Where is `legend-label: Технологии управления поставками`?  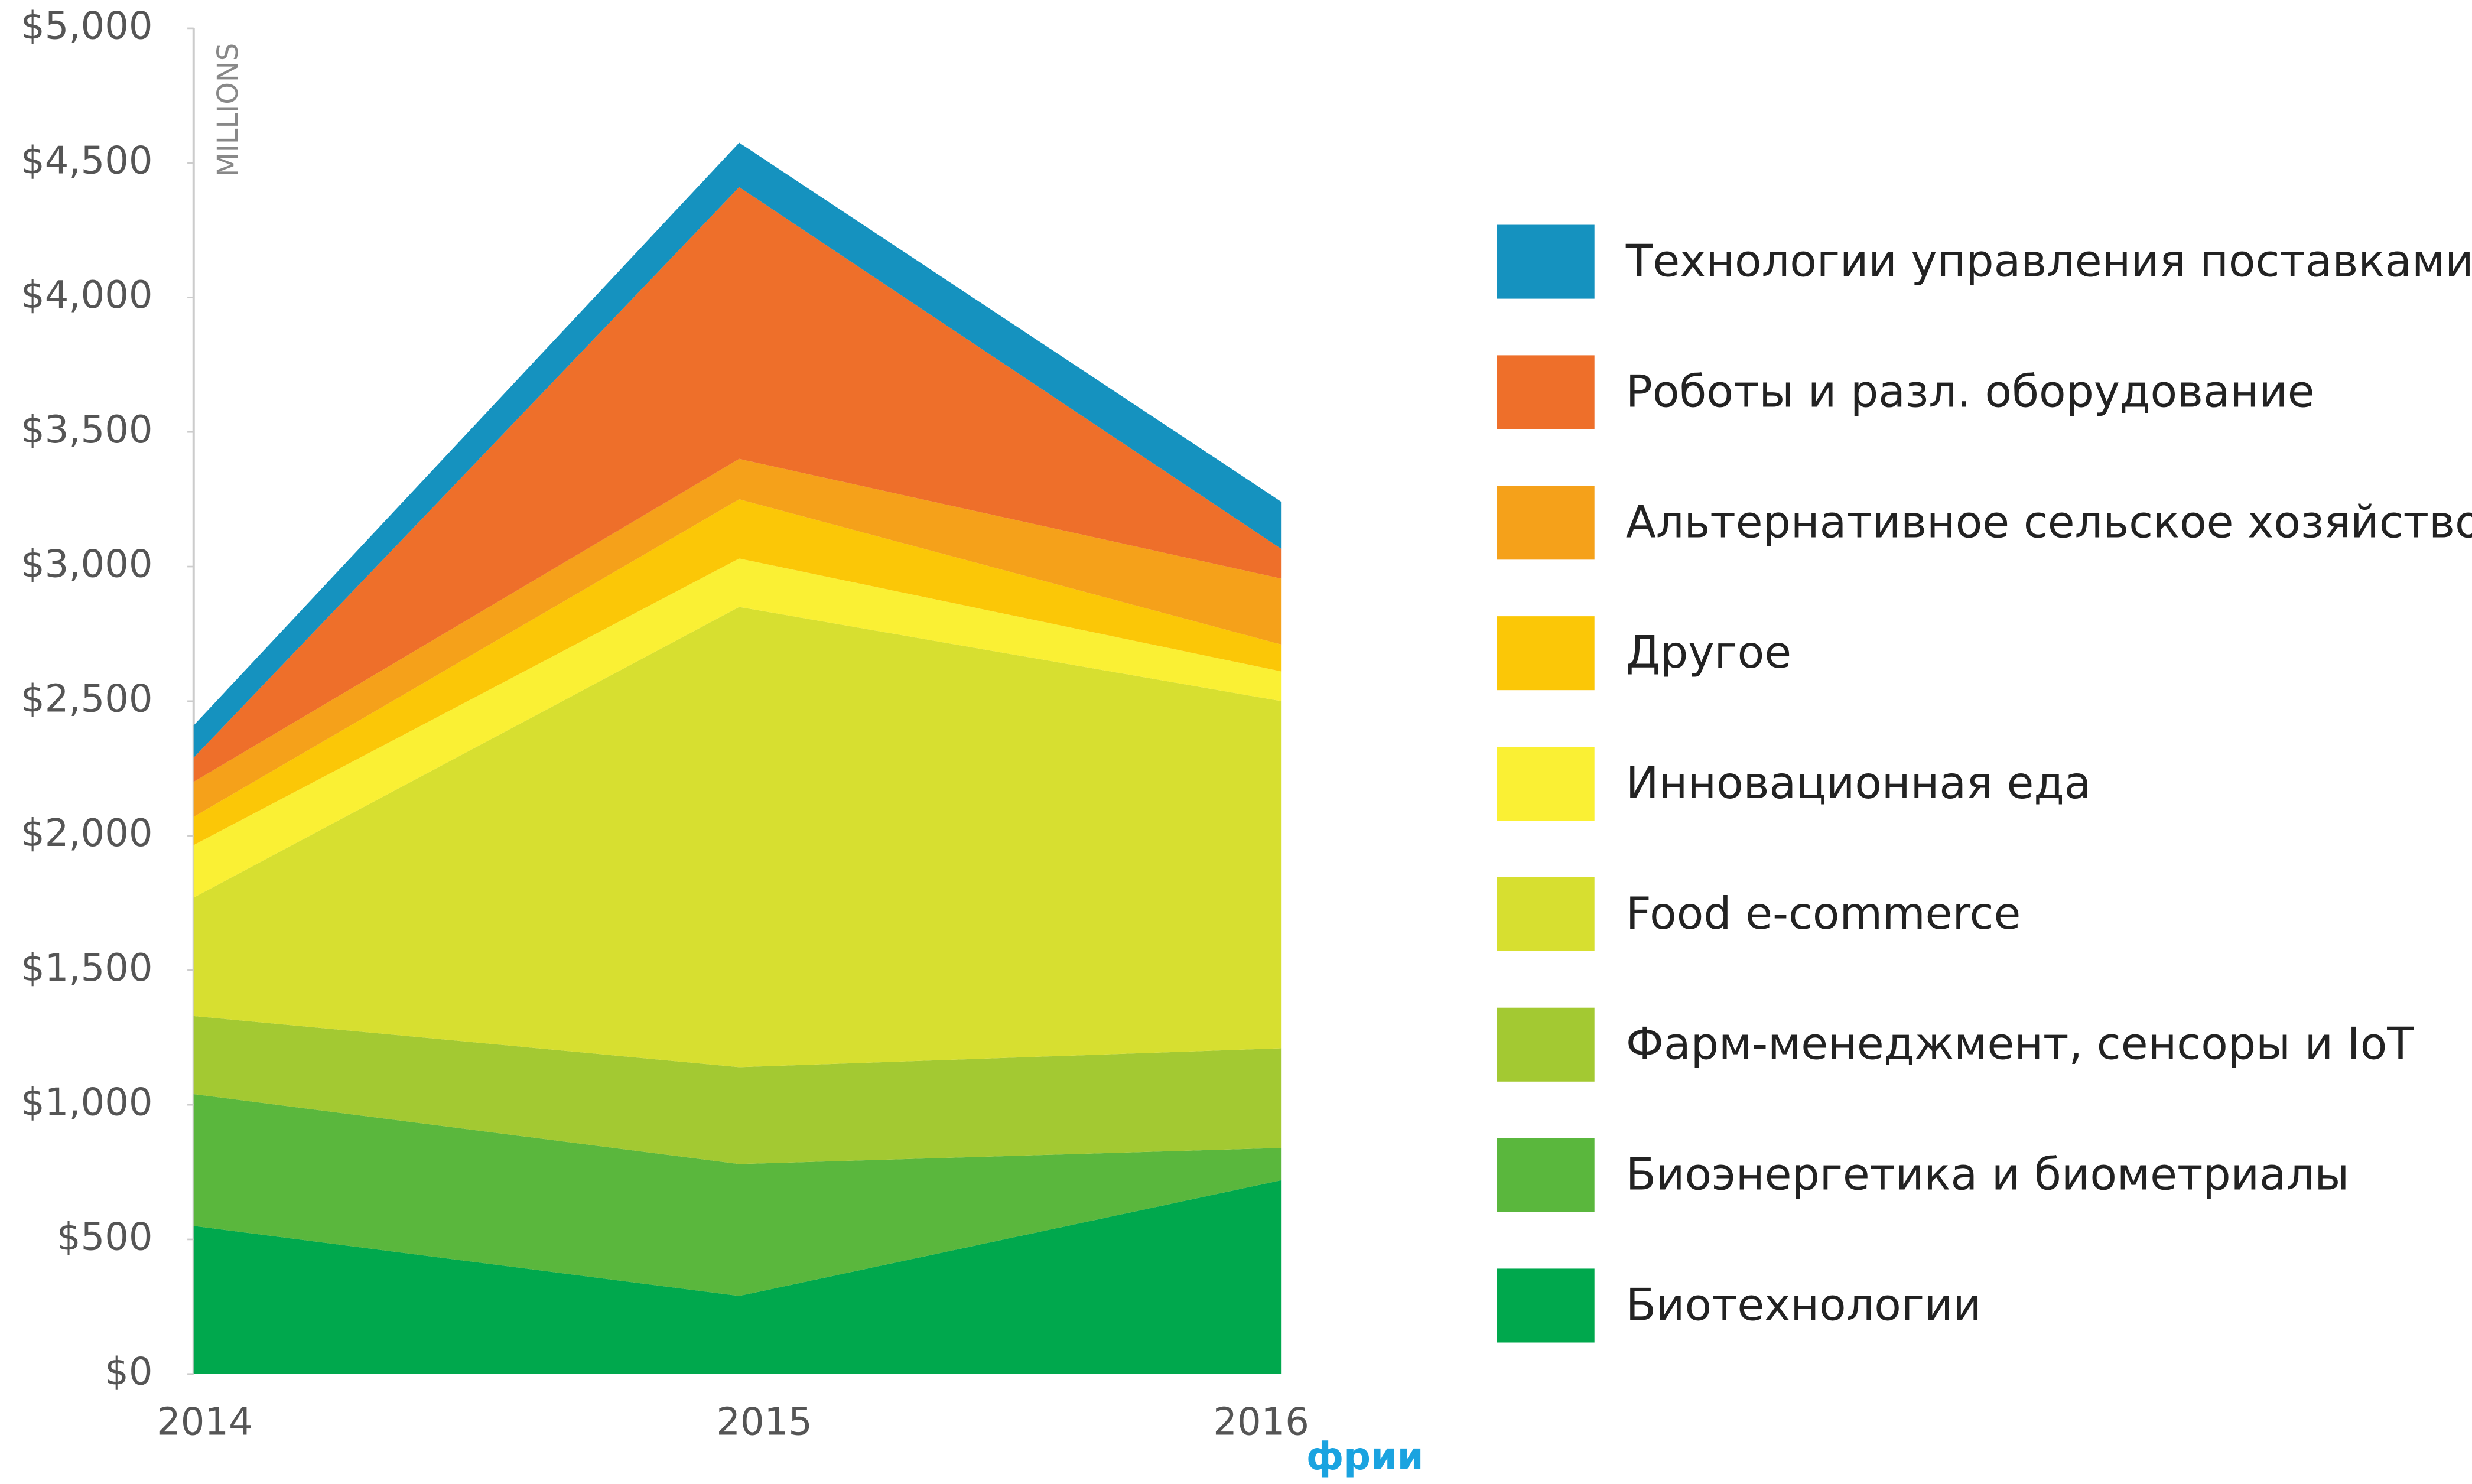 legend-label: Технологии управления поставками is located at coordinates (2048, 261).